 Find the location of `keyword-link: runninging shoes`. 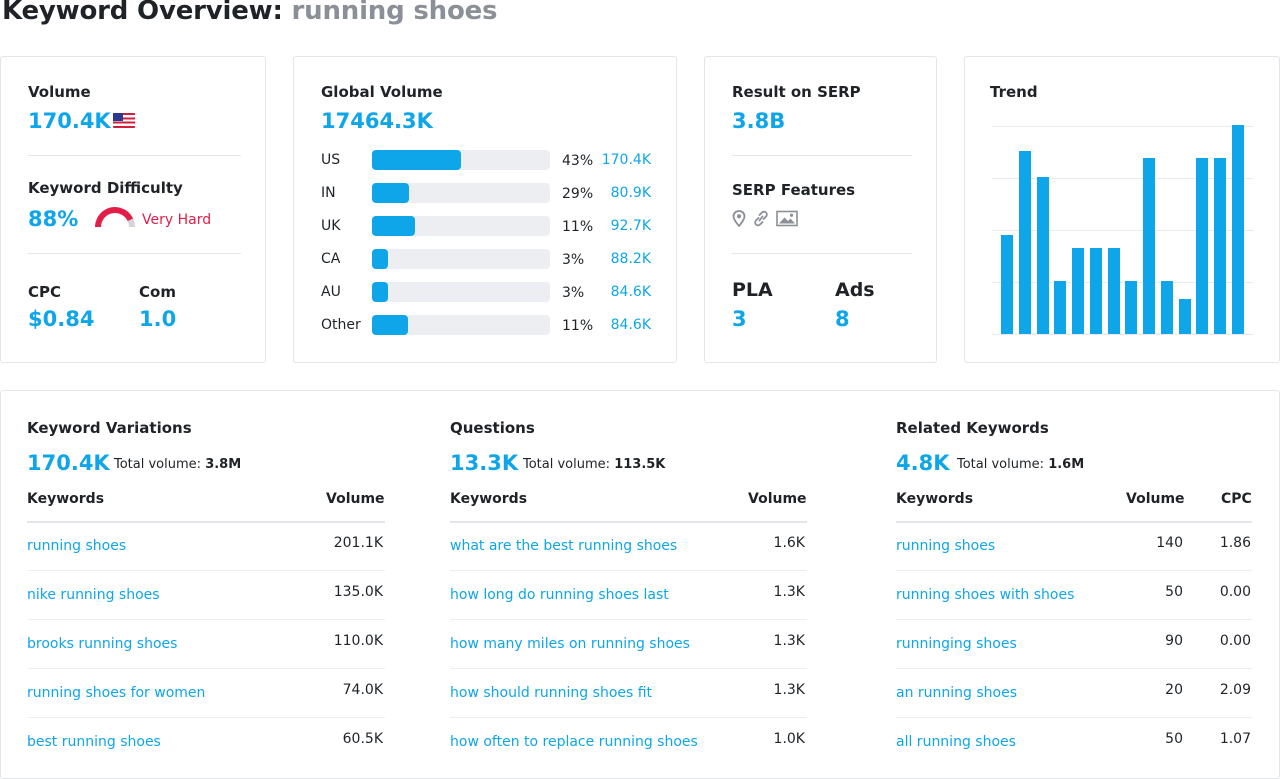

keyword-link: runninging shoes is located at coordinates (956, 644).